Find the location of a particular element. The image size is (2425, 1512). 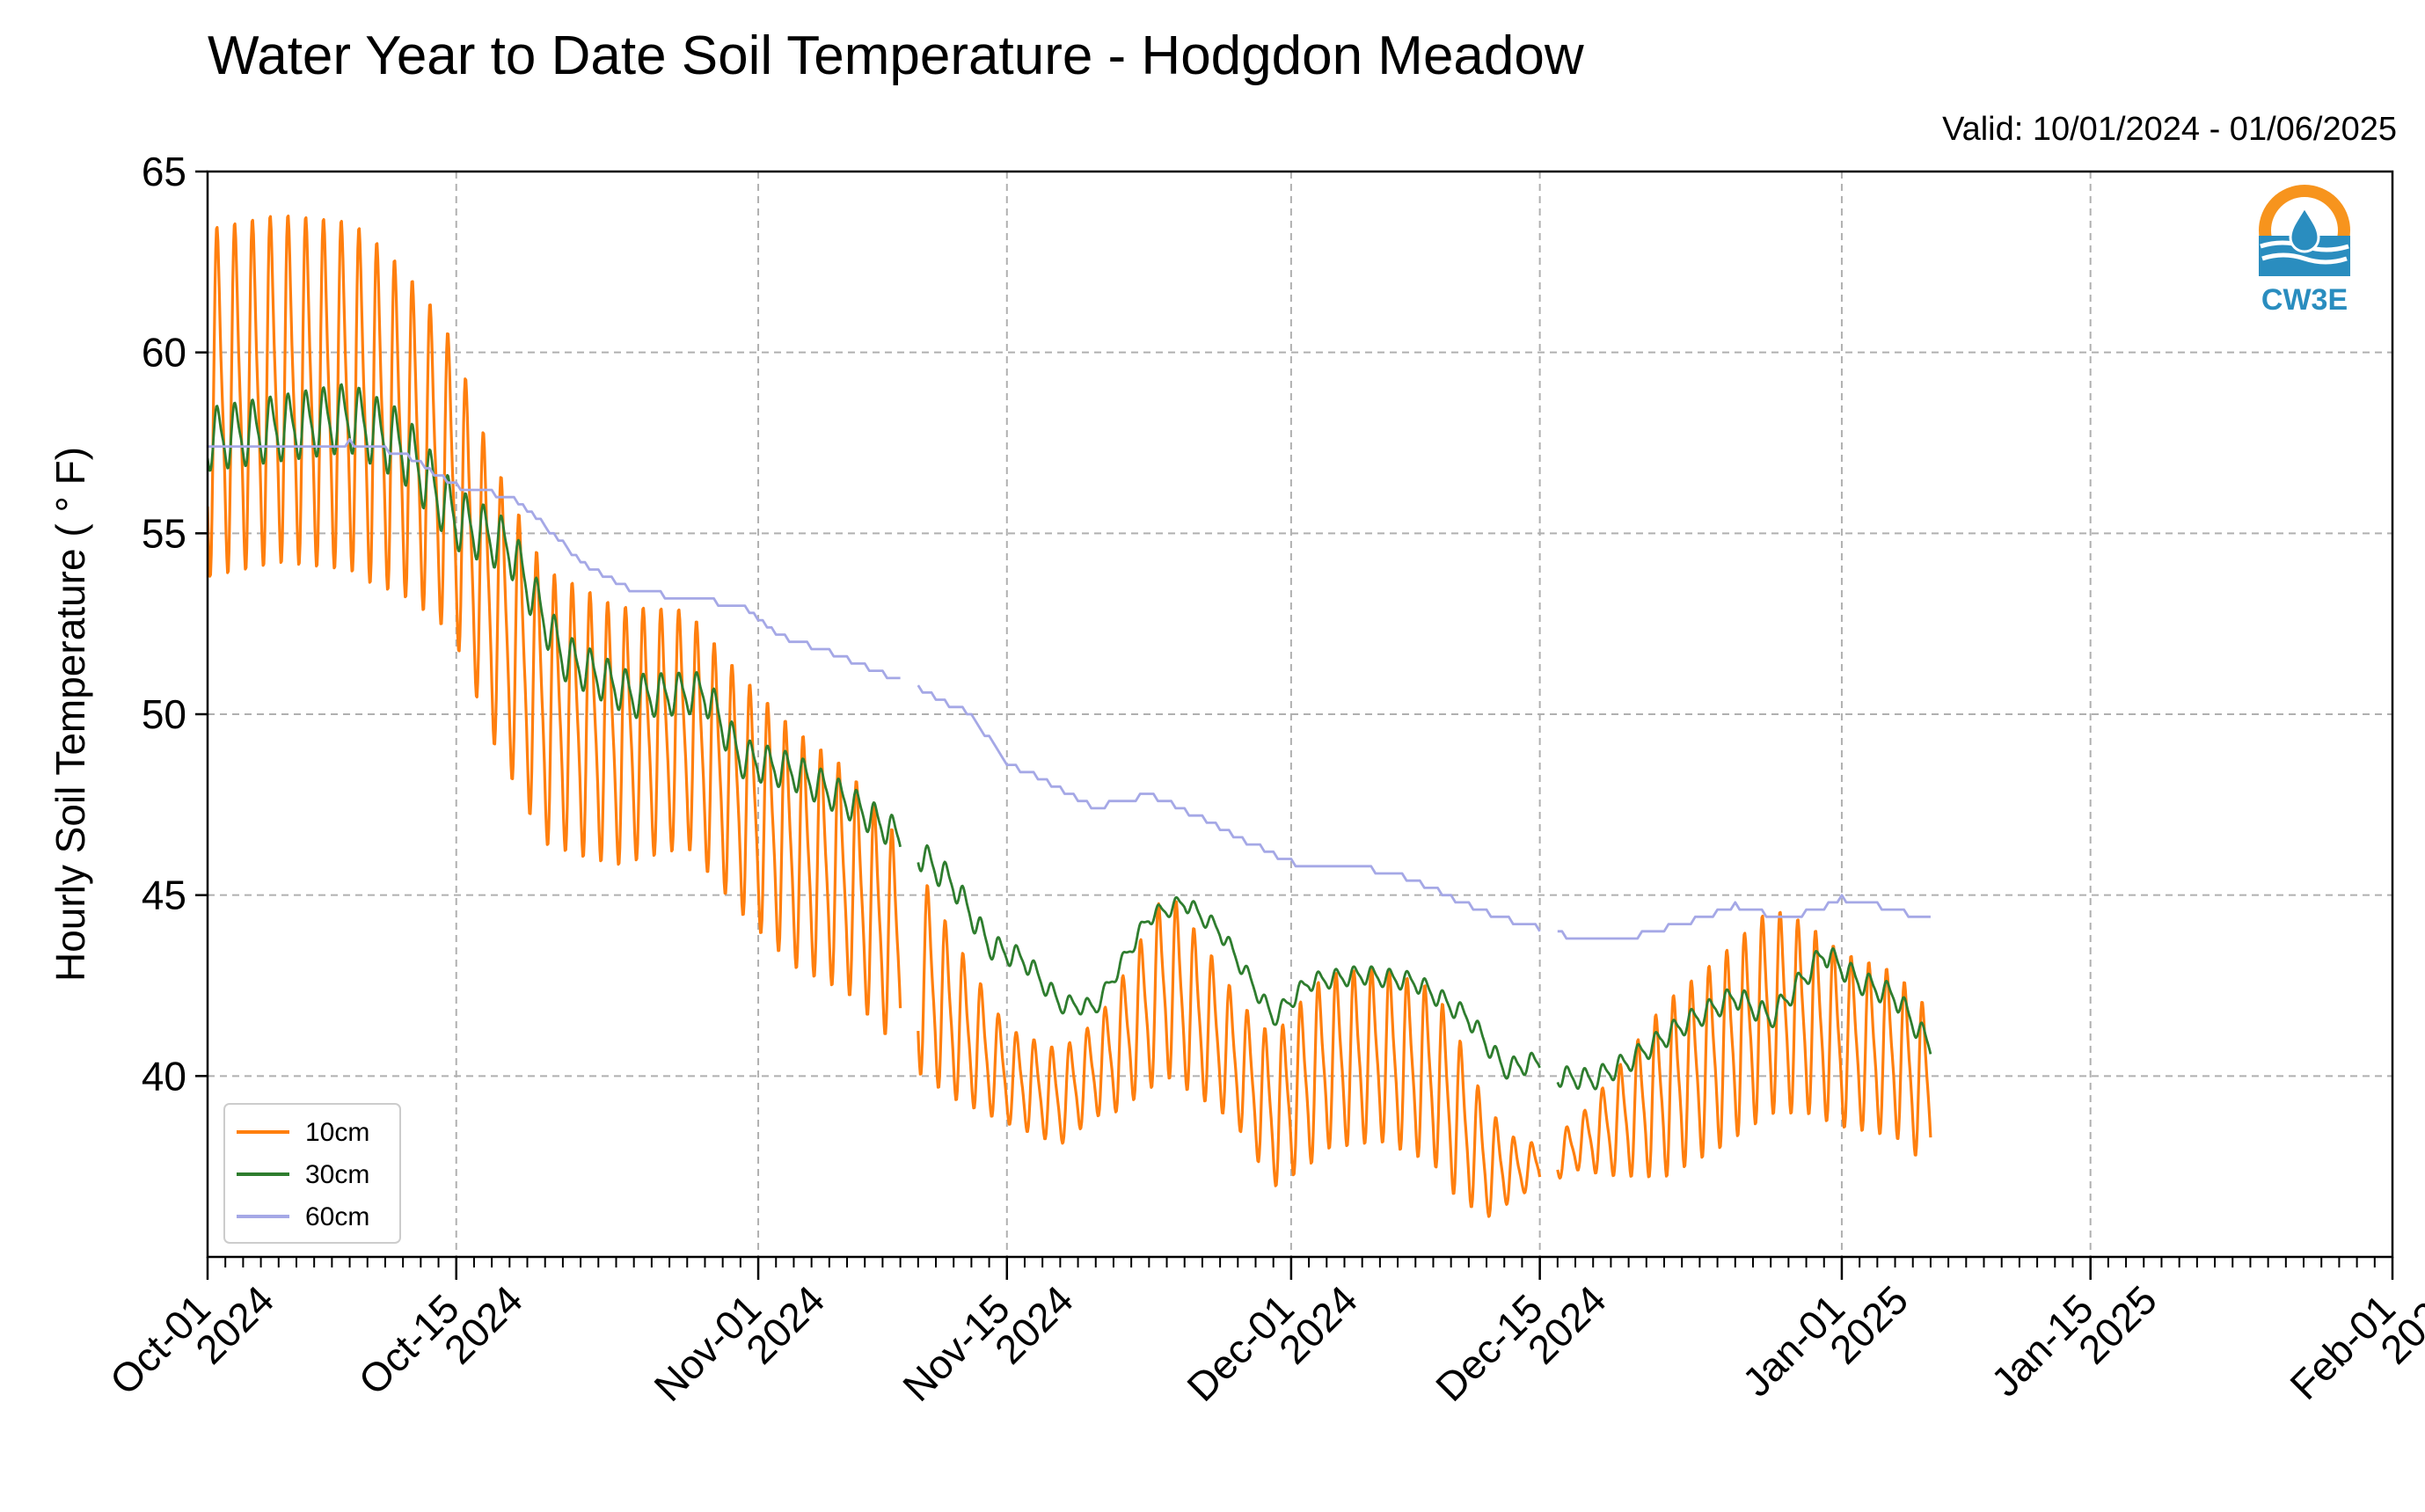

x-tick-label: Oct-152024 is located at coordinates (440, 1340).